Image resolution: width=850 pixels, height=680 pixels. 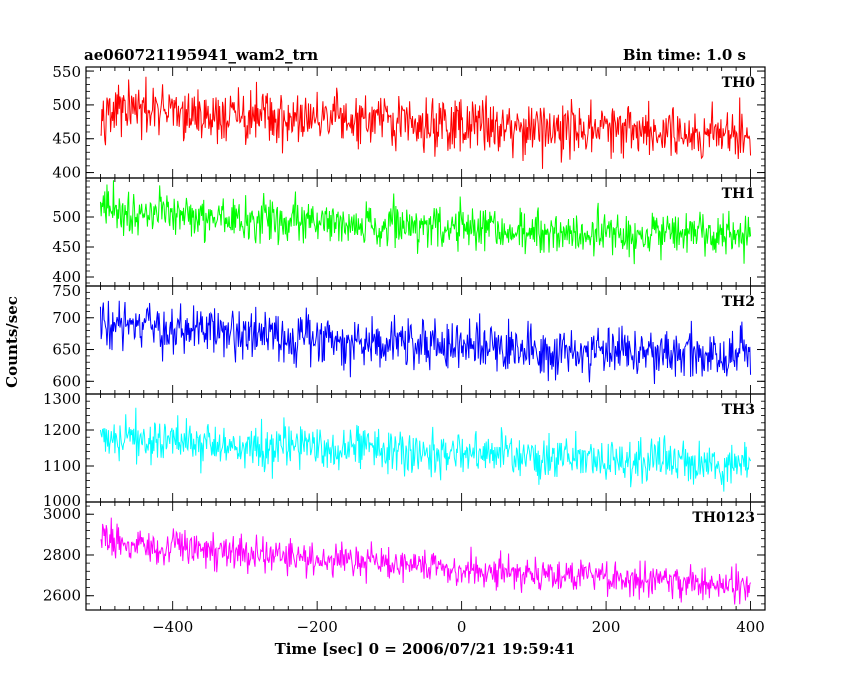 I want to click on panel-th0123: 2600 2800 3000 TH0123, so click(x=404, y=556).